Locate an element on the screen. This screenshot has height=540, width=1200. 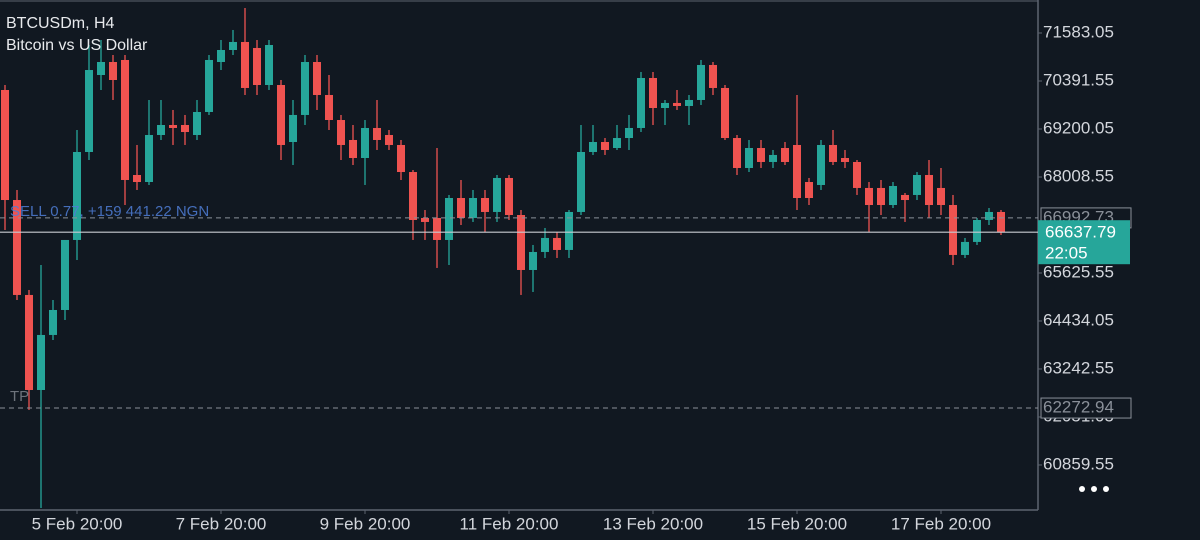
y-tick-label: 64434.05 is located at coordinates (1078, 319).